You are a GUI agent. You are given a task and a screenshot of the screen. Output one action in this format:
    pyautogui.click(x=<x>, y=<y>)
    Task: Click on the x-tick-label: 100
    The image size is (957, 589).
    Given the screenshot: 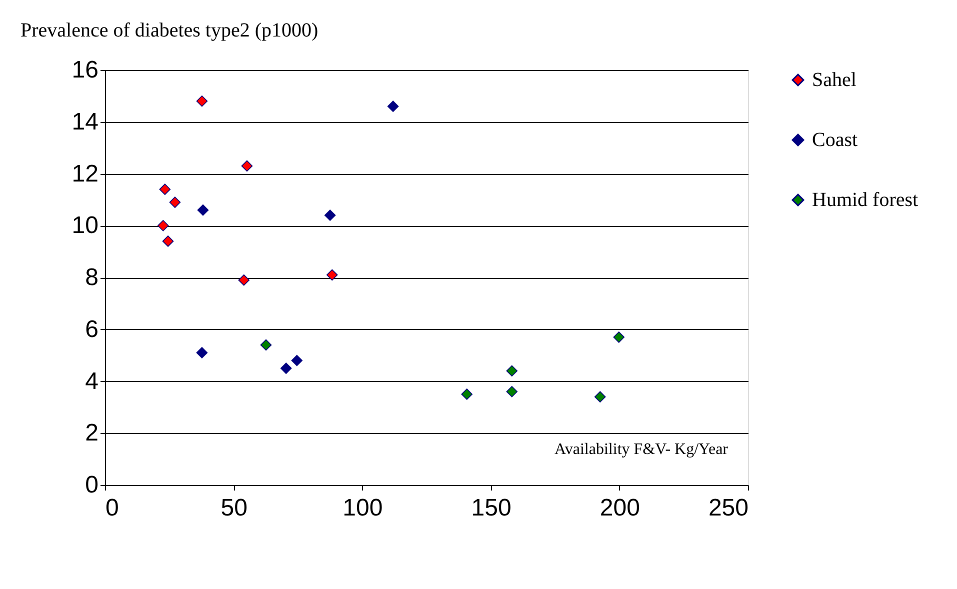 What is the action you would take?
    pyautogui.click(x=362, y=508)
    